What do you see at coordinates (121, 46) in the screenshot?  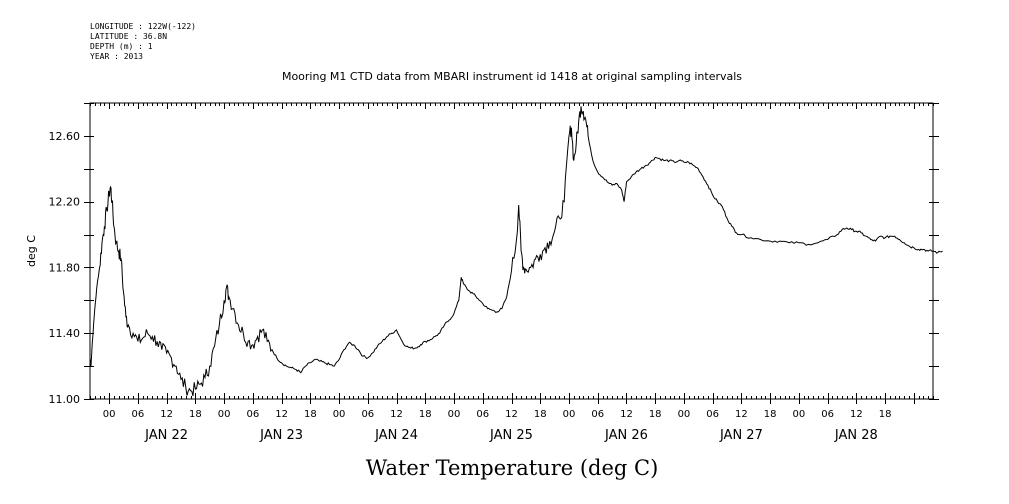 I see `depth-text: DEPTH (m) : 1` at bounding box center [121, 46].